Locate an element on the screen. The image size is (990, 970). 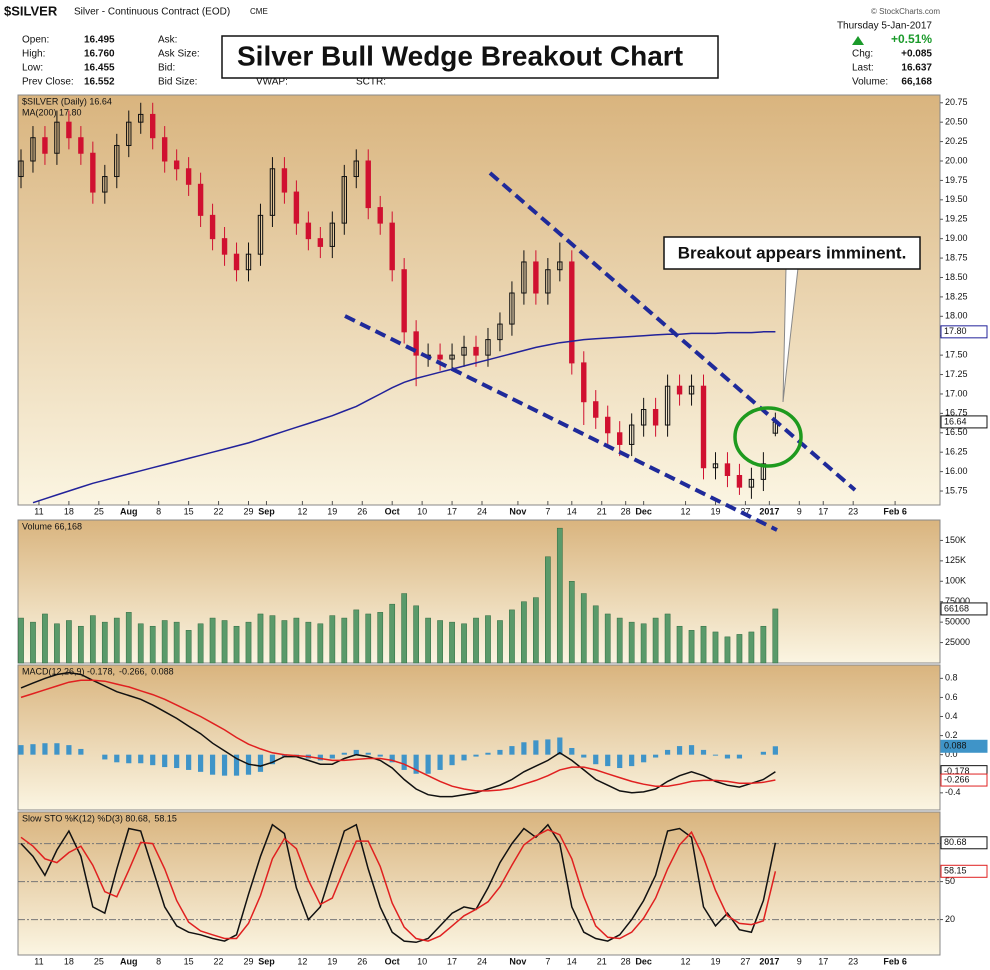
panel is located at coordinates (479, 591).